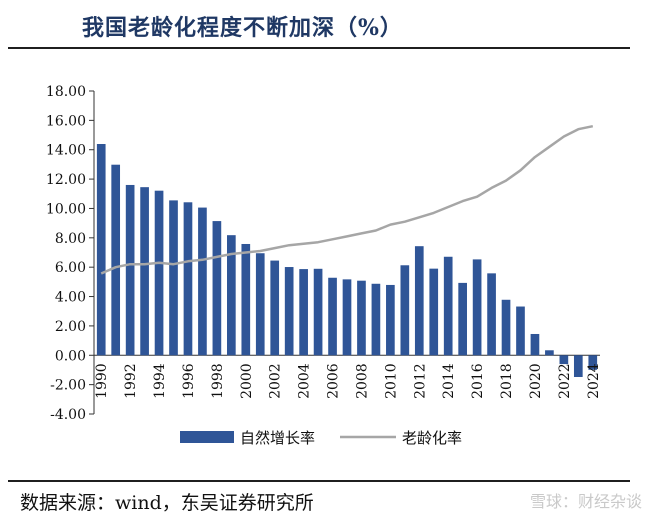 The height and width of the screenshot is (520, 654). I want to click on x-tick-label: 1990, so click(102, 381).